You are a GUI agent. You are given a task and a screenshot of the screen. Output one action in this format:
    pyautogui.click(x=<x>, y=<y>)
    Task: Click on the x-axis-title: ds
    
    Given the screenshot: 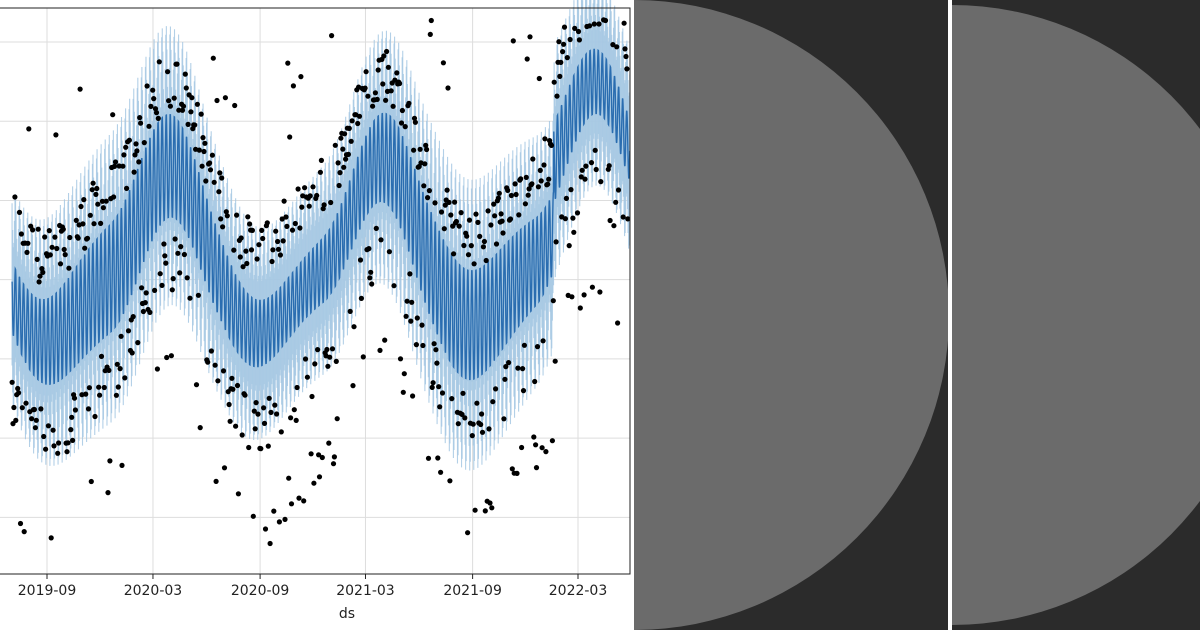 What is the action you would take?
    pyautogui.click(x=347, y=614)
    